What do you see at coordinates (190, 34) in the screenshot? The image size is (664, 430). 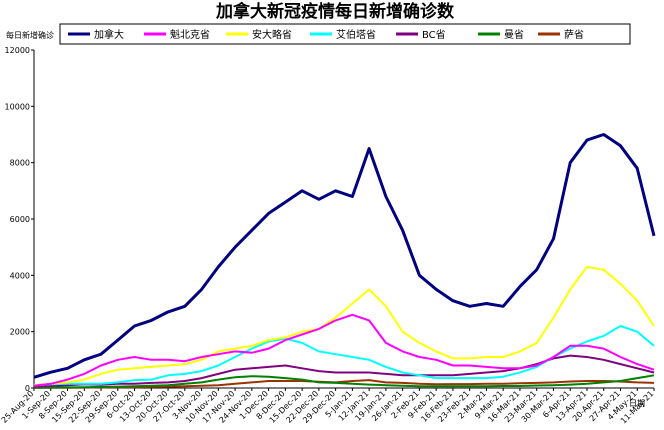 I see `legend-label-2: 魁北克省` at bounding box center [190, 34].